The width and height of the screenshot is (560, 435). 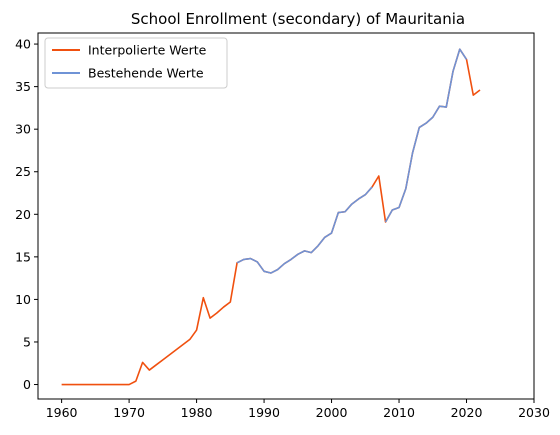 What do you see at coordinates (23, 256) in the screenshot?
I see `y-tick-label: 15` at bounding box center [23, 256].